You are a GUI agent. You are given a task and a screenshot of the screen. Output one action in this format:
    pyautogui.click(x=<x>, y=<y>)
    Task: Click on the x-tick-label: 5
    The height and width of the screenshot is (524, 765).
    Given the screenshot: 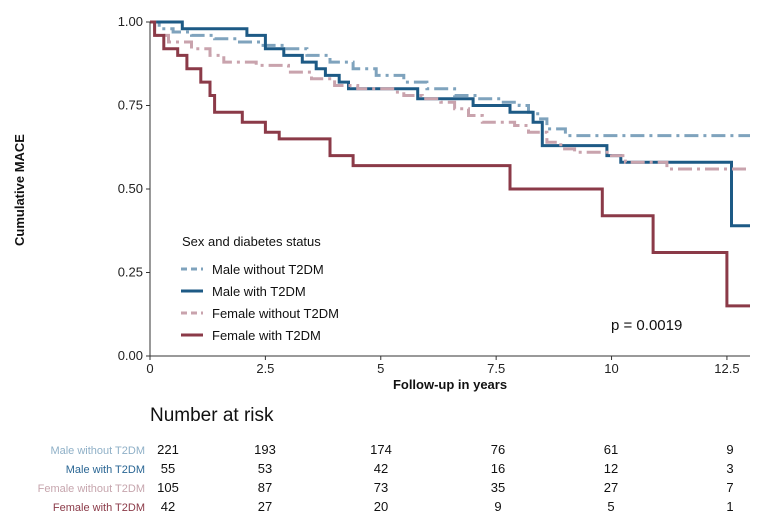 What is the action you would take?
    pyautogui.click(x=380, y=368)
    